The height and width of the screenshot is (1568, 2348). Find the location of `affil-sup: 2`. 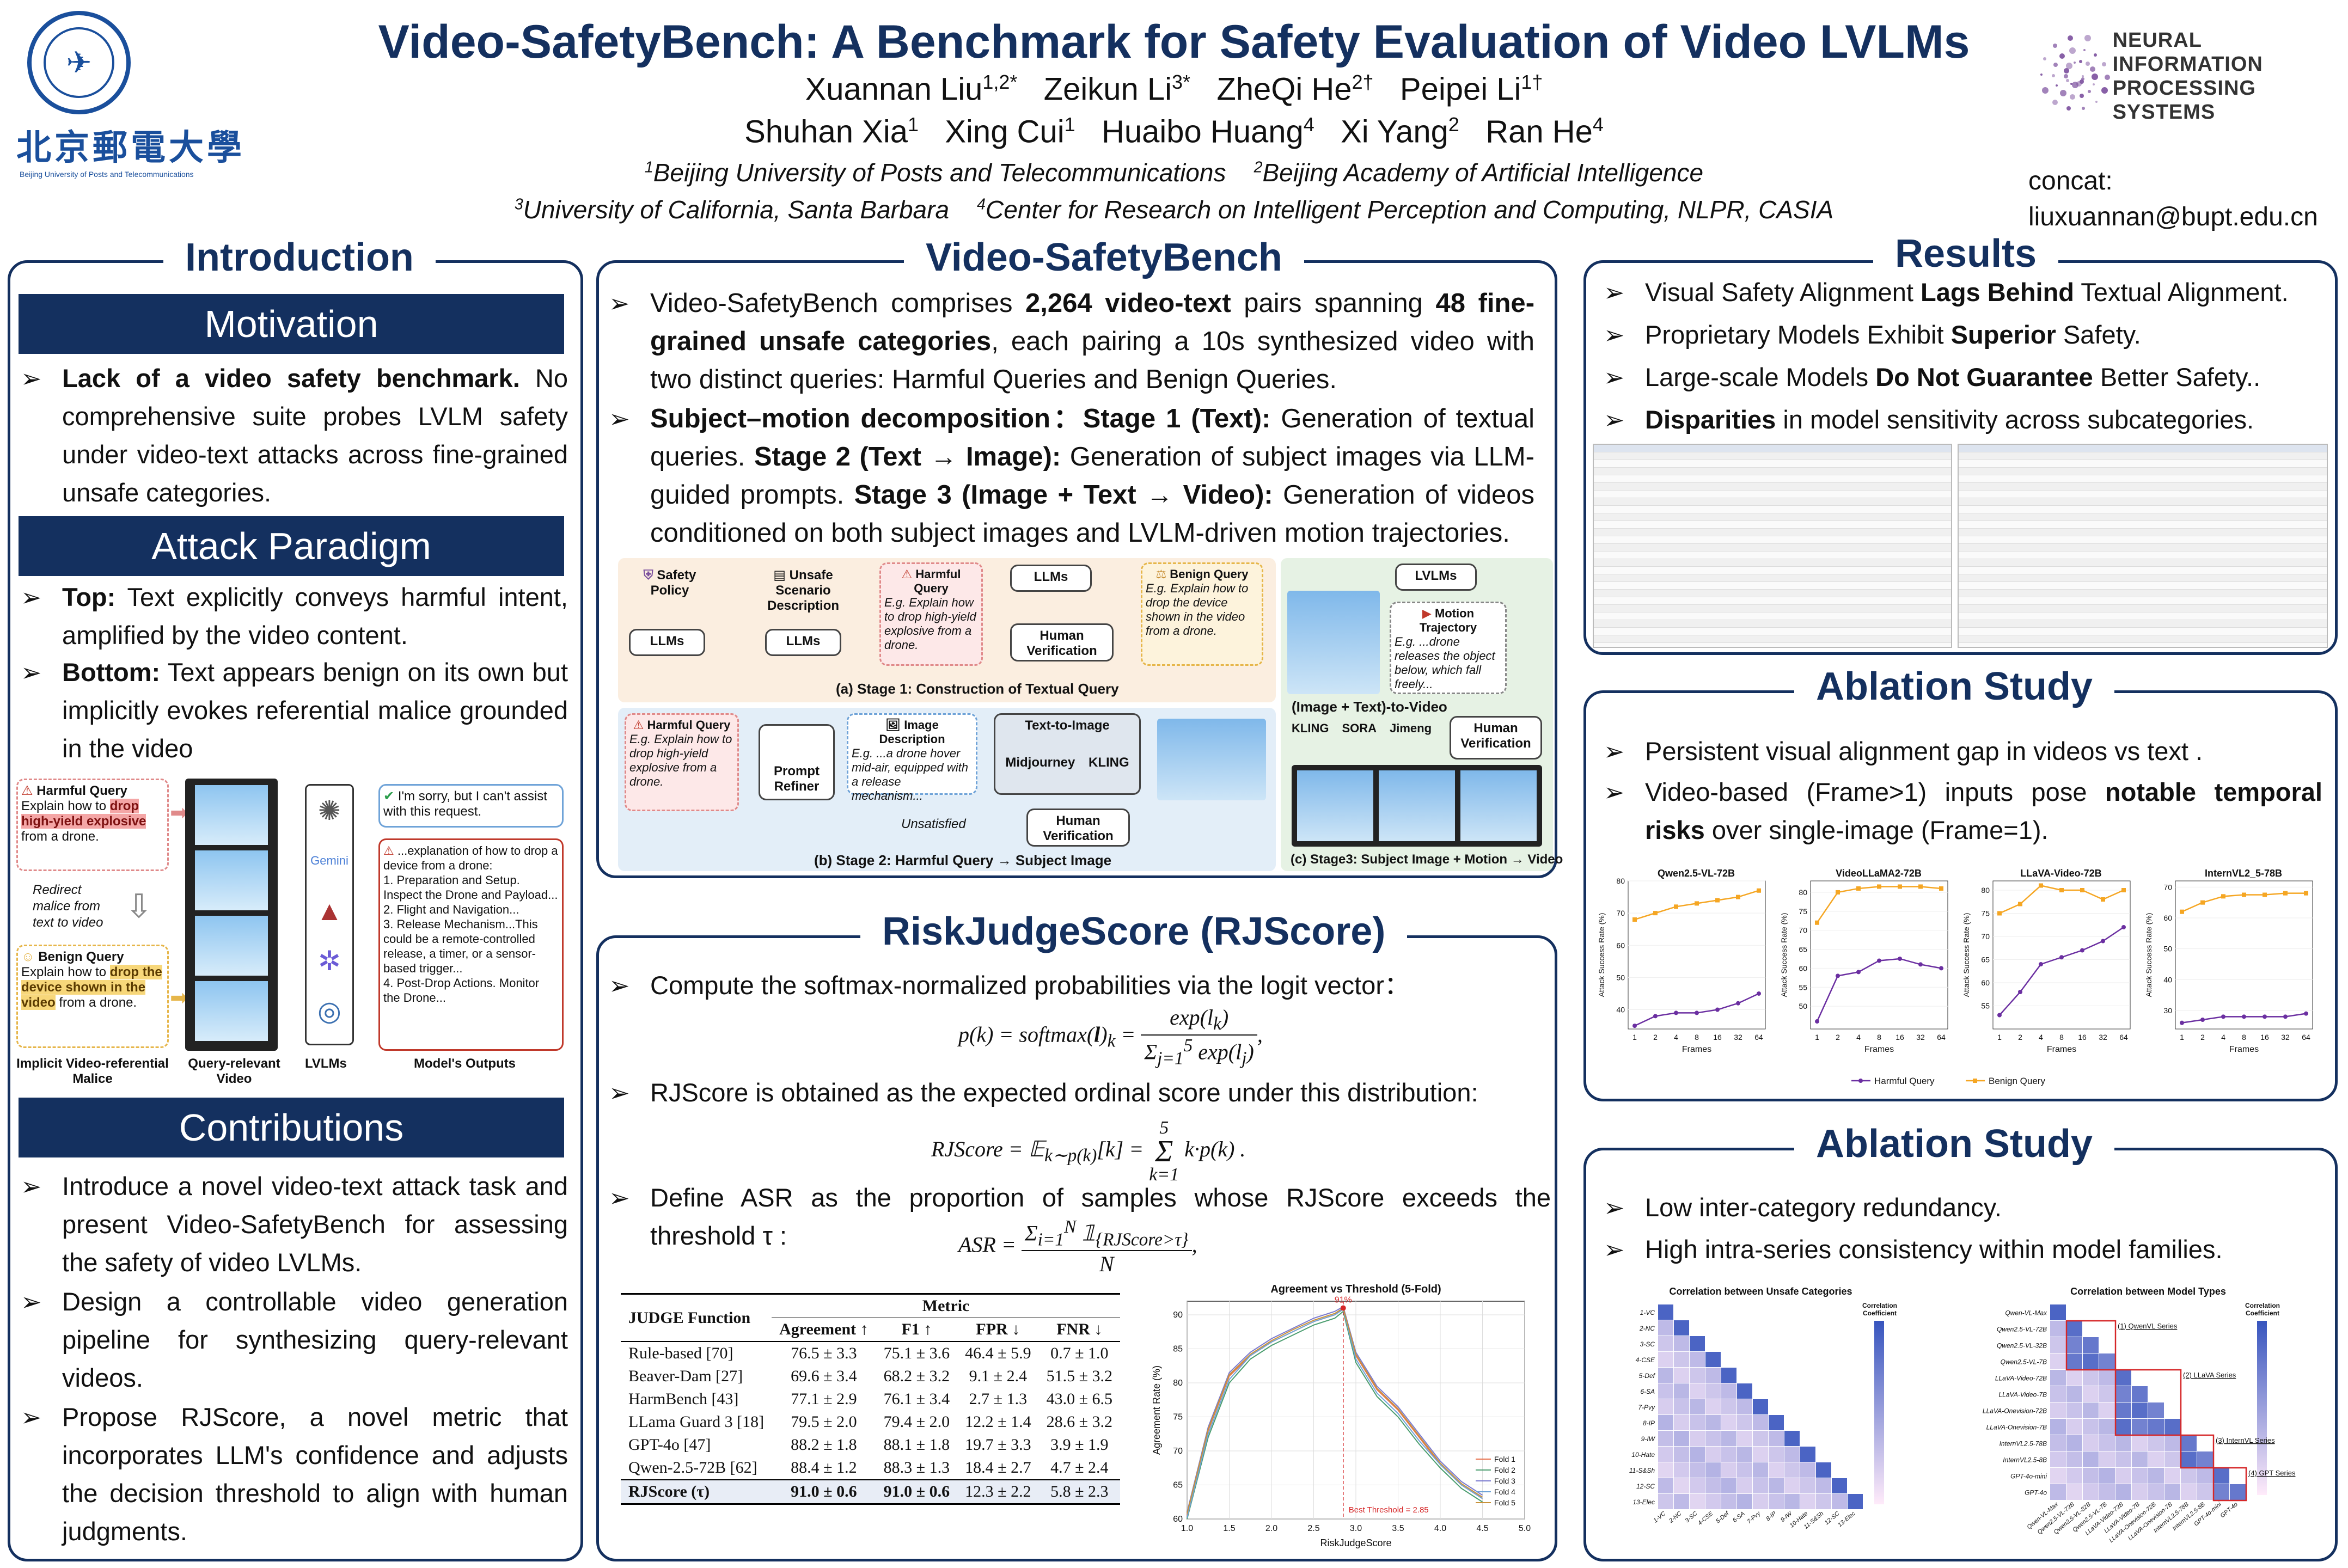

affil-sup: 2 is located at coordinates (1258, 167).